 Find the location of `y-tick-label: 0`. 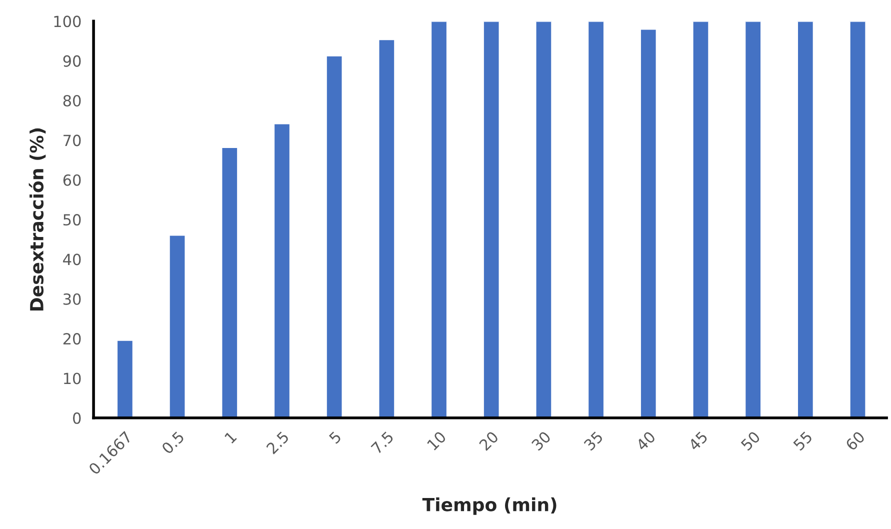

y-tick-label: 0 is located at coordinates (77, 418).